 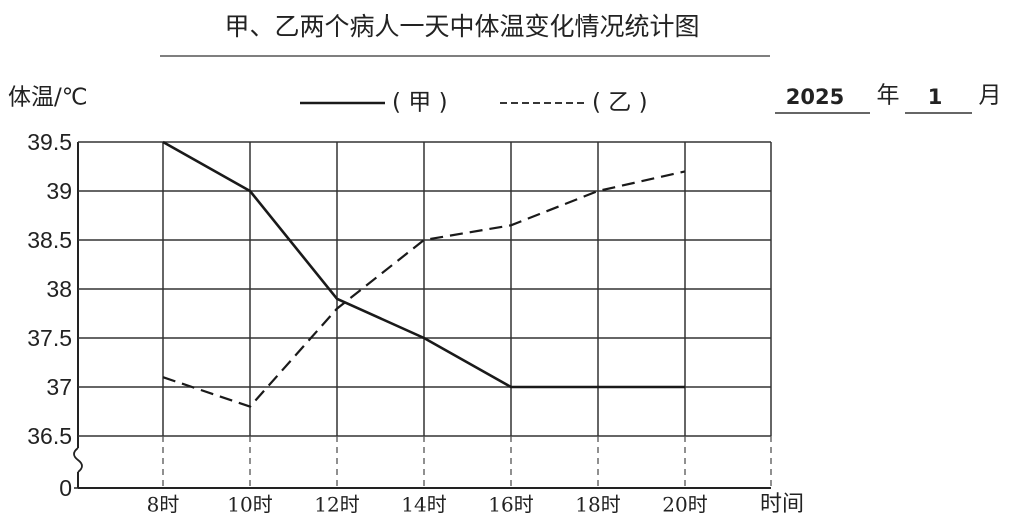 I want to click on y-tick-label: 37, so click(x=59, y=387).